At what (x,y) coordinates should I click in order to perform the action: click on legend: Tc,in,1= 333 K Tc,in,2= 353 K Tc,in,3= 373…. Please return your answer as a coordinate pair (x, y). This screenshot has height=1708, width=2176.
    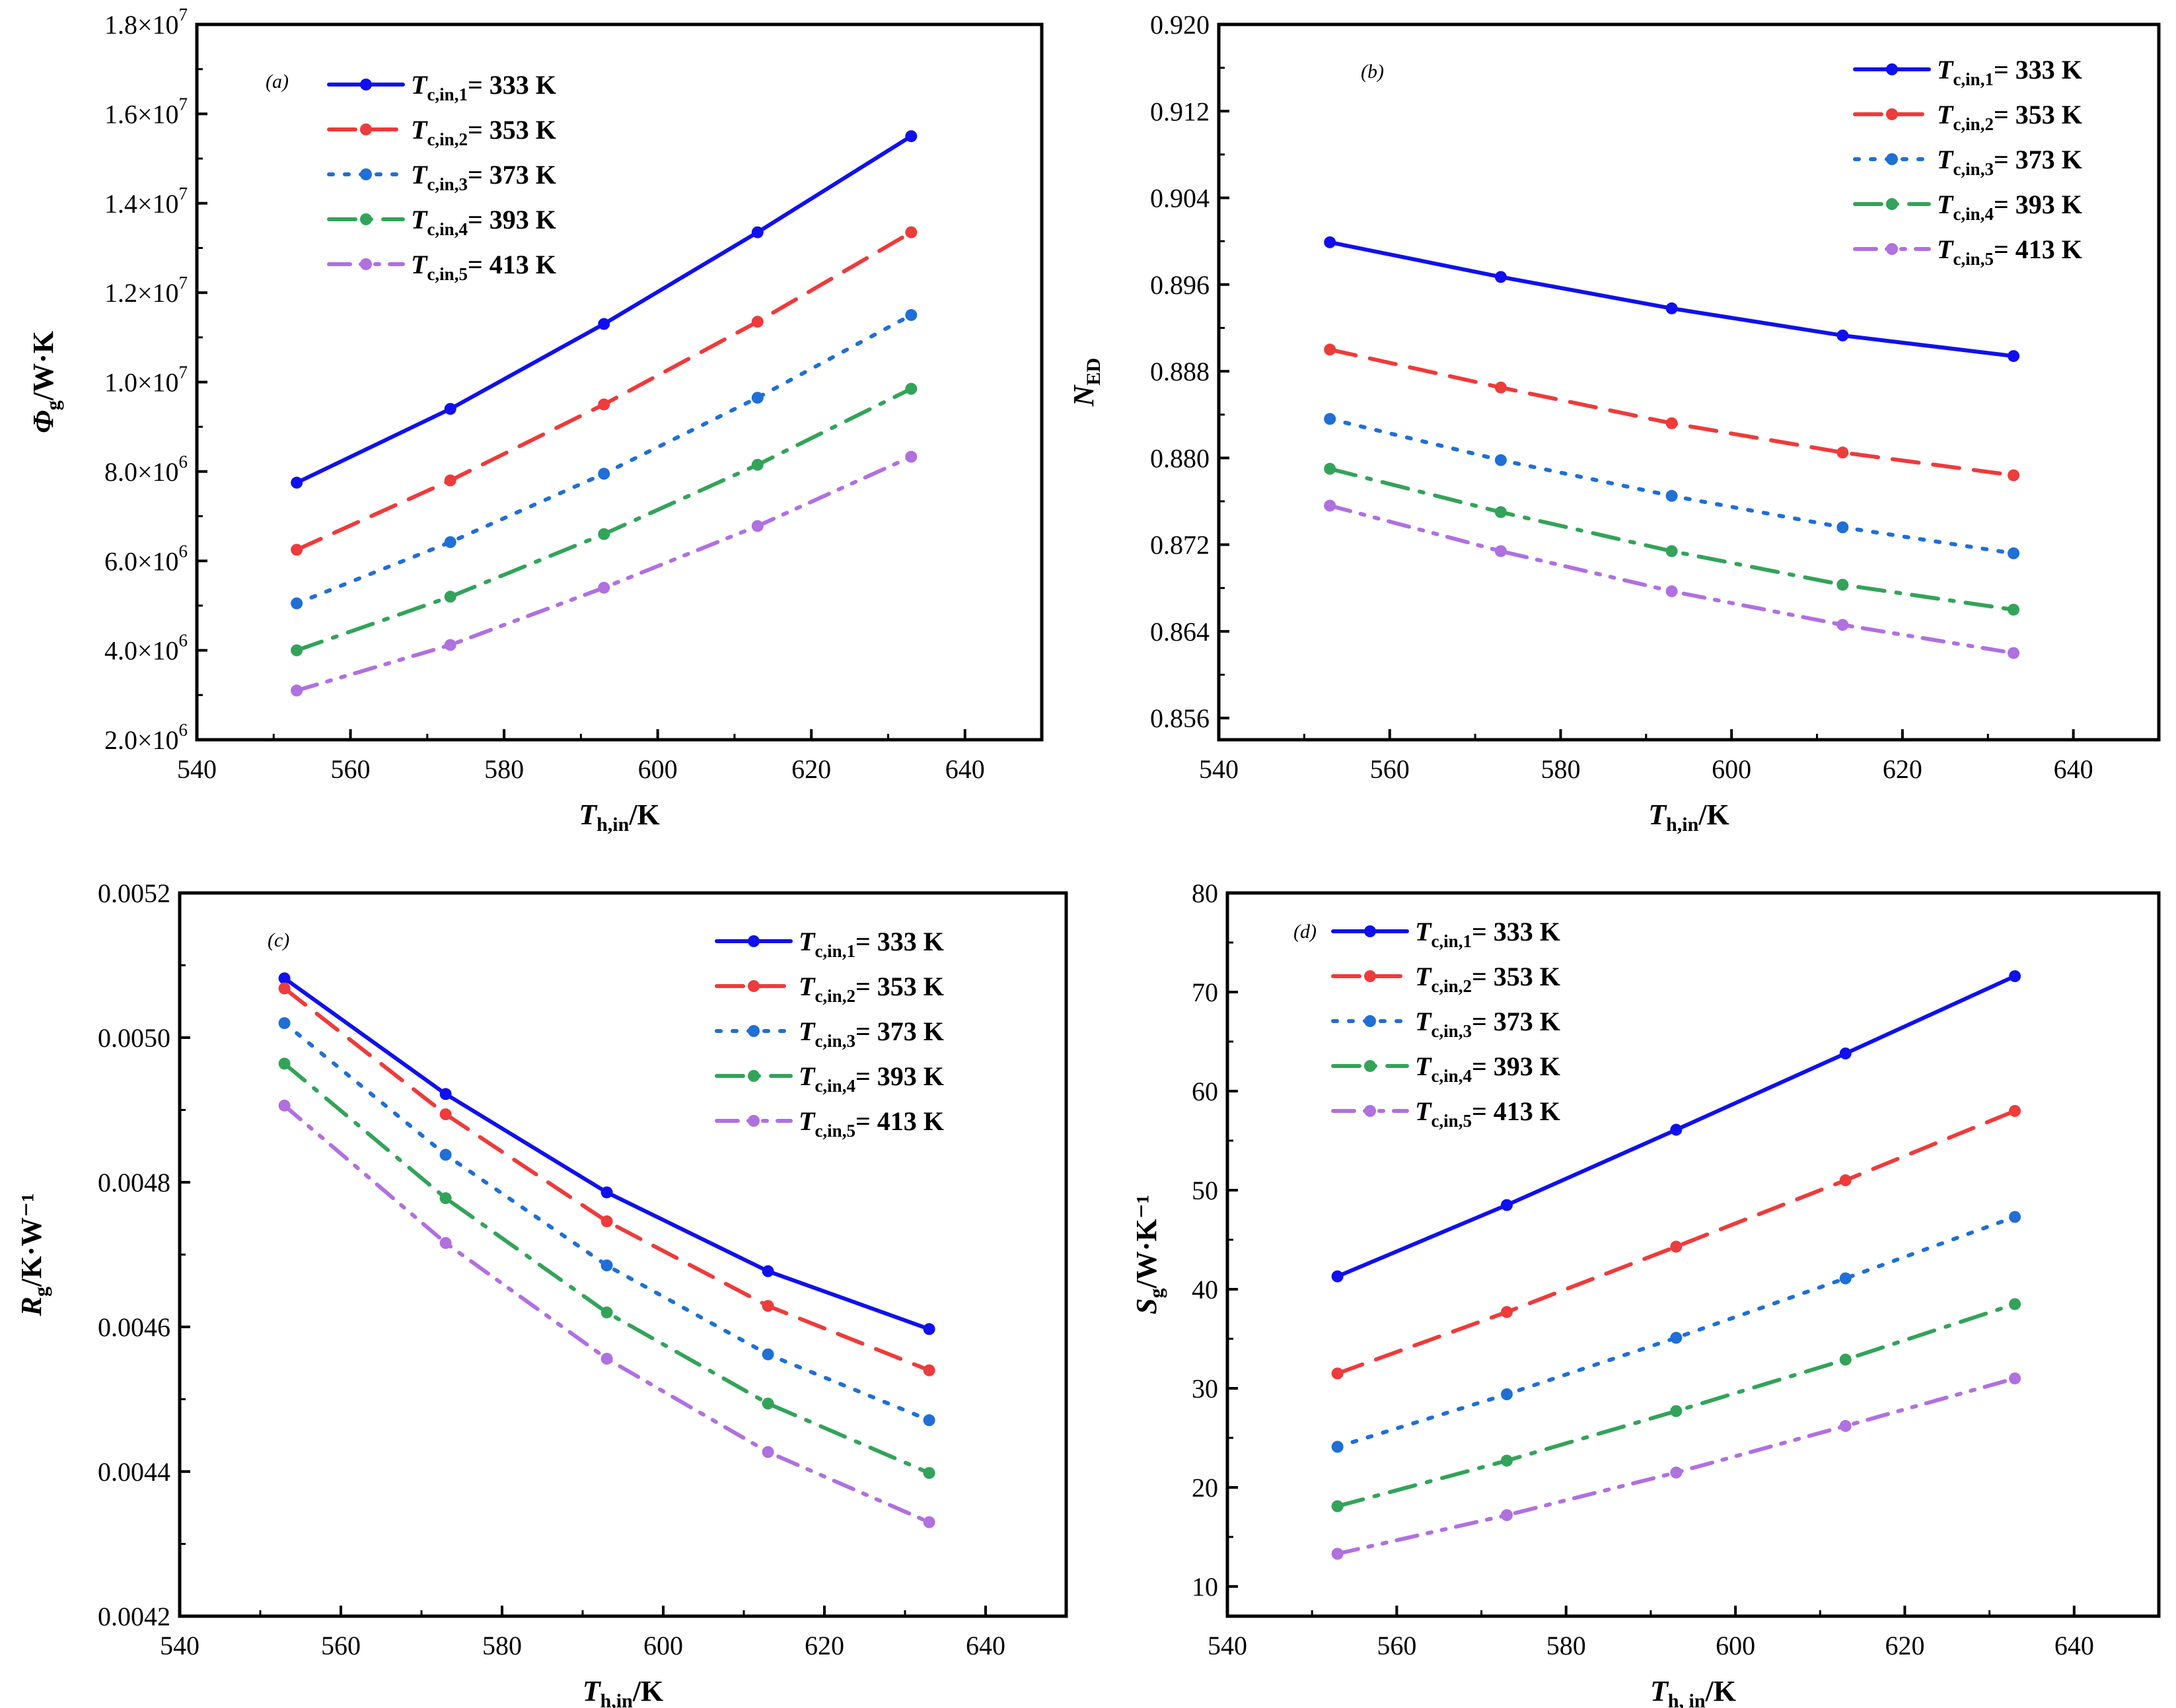
    Looking at the image, I should click on (1967, 162).